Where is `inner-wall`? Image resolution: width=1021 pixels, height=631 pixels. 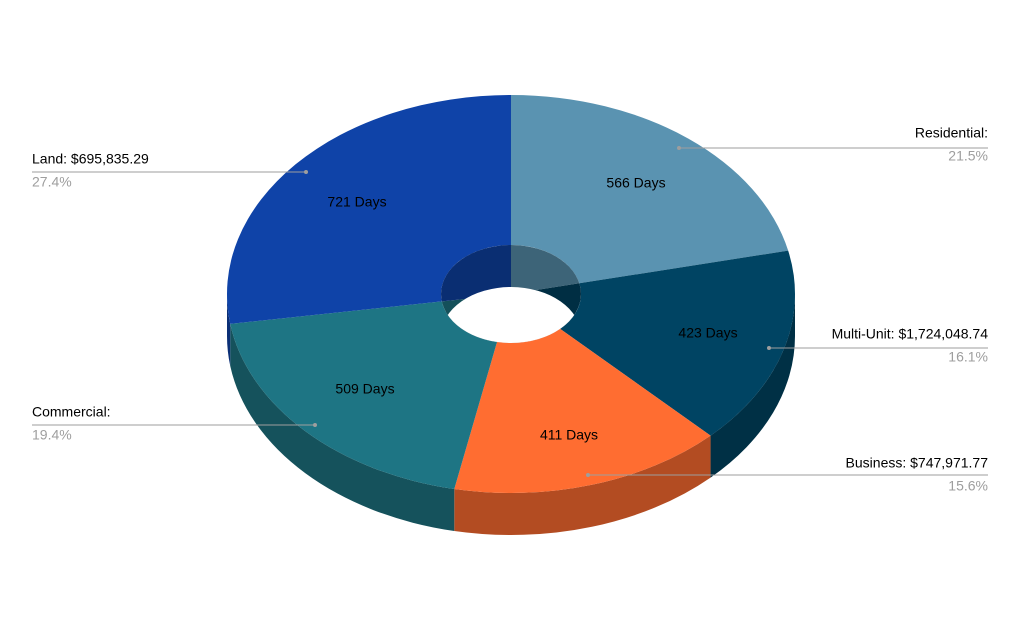
inner-wall is located at coordinates (546, 269).